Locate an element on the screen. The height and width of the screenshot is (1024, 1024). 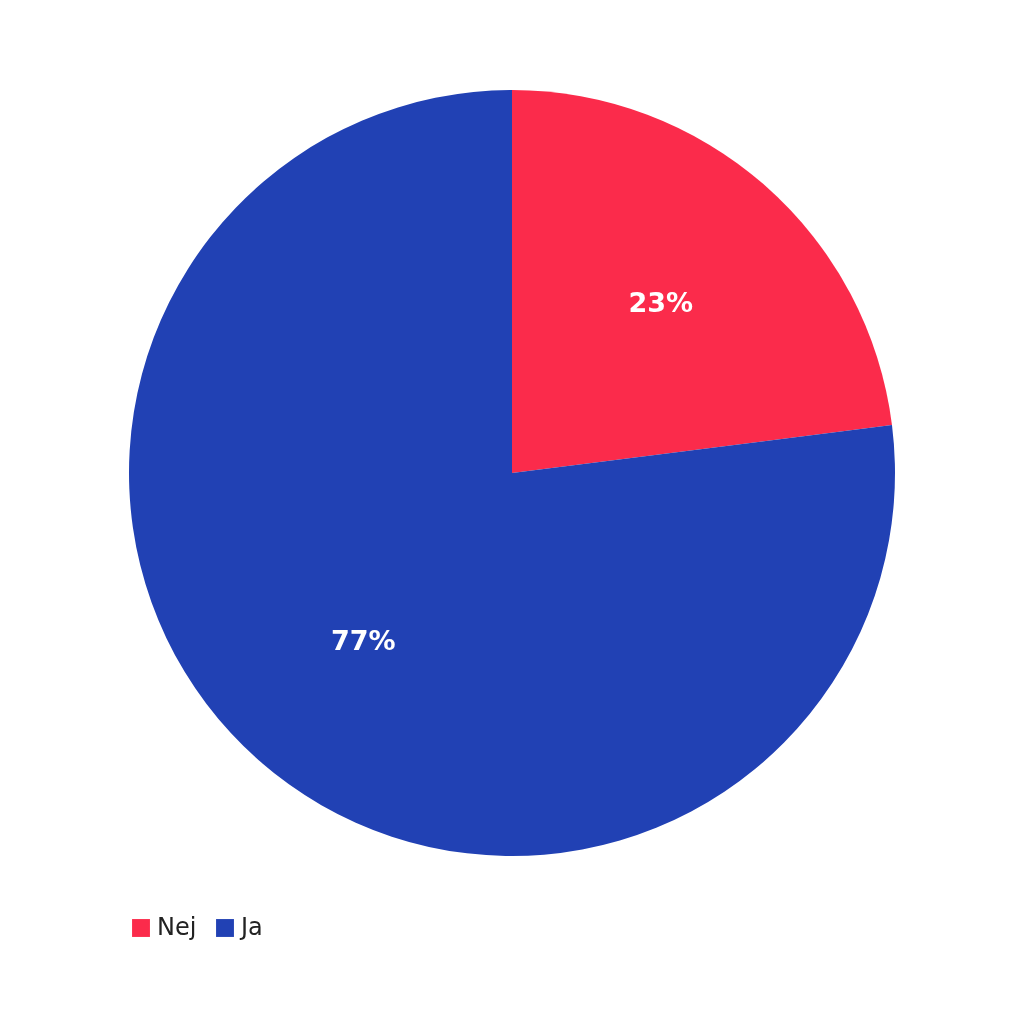
data-label: 23% is located at coordinates (661, 303).